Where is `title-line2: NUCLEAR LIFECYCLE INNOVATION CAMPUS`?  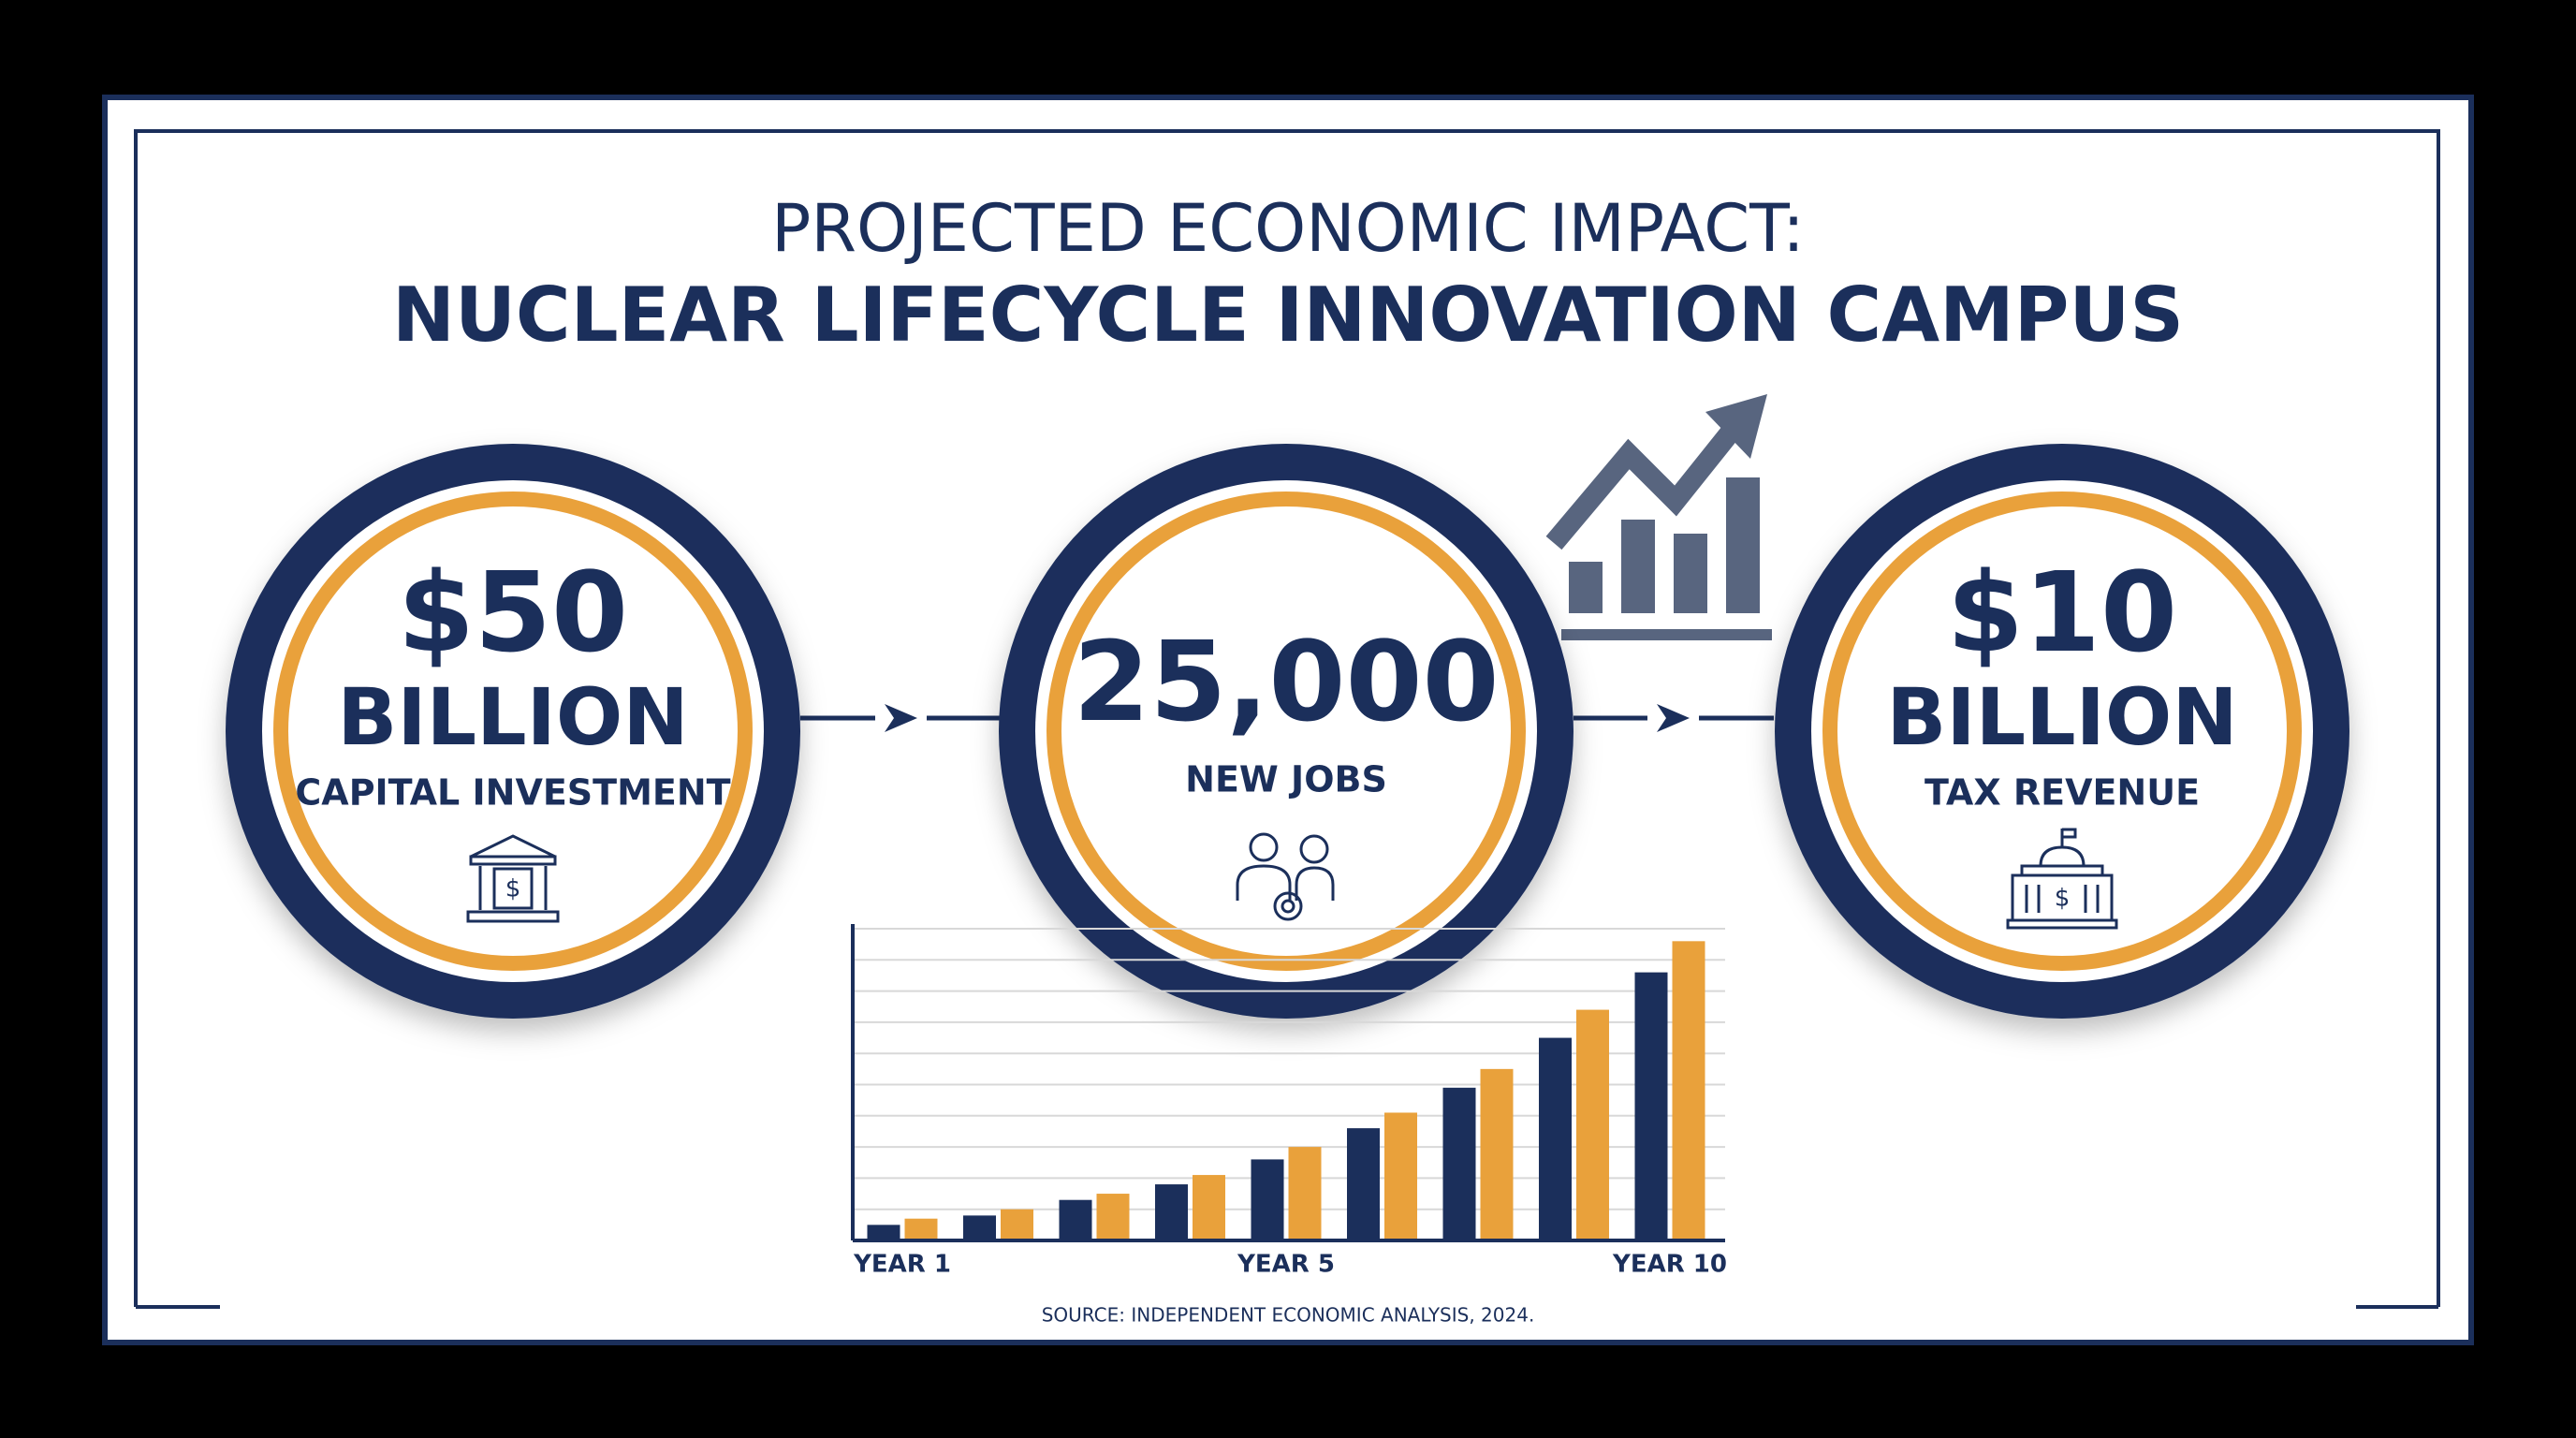 title-line2: NUCLEAR LIFECYCLE INNOVATION CAMPUS is located at coordinates (1288, 315).